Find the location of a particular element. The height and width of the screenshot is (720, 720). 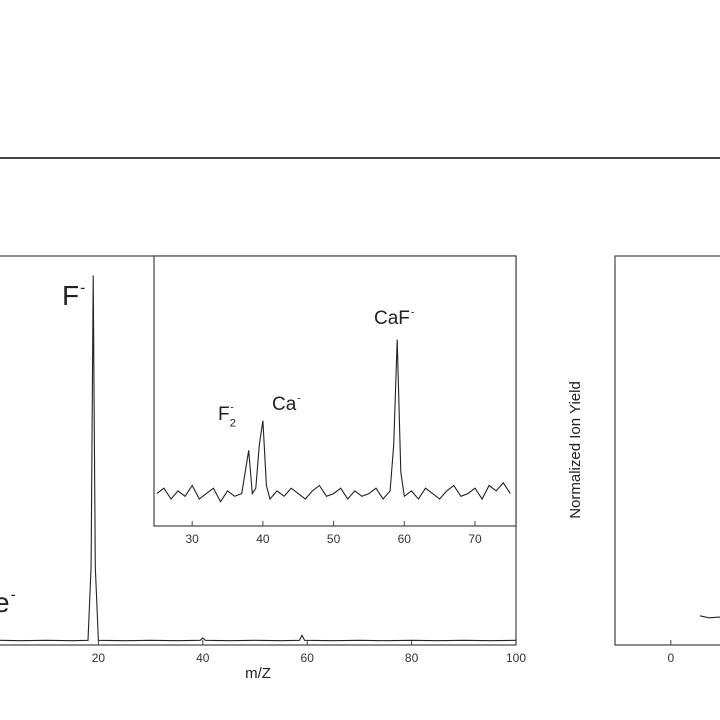

peak-label: Ca- is located at coordinates (286, 404).